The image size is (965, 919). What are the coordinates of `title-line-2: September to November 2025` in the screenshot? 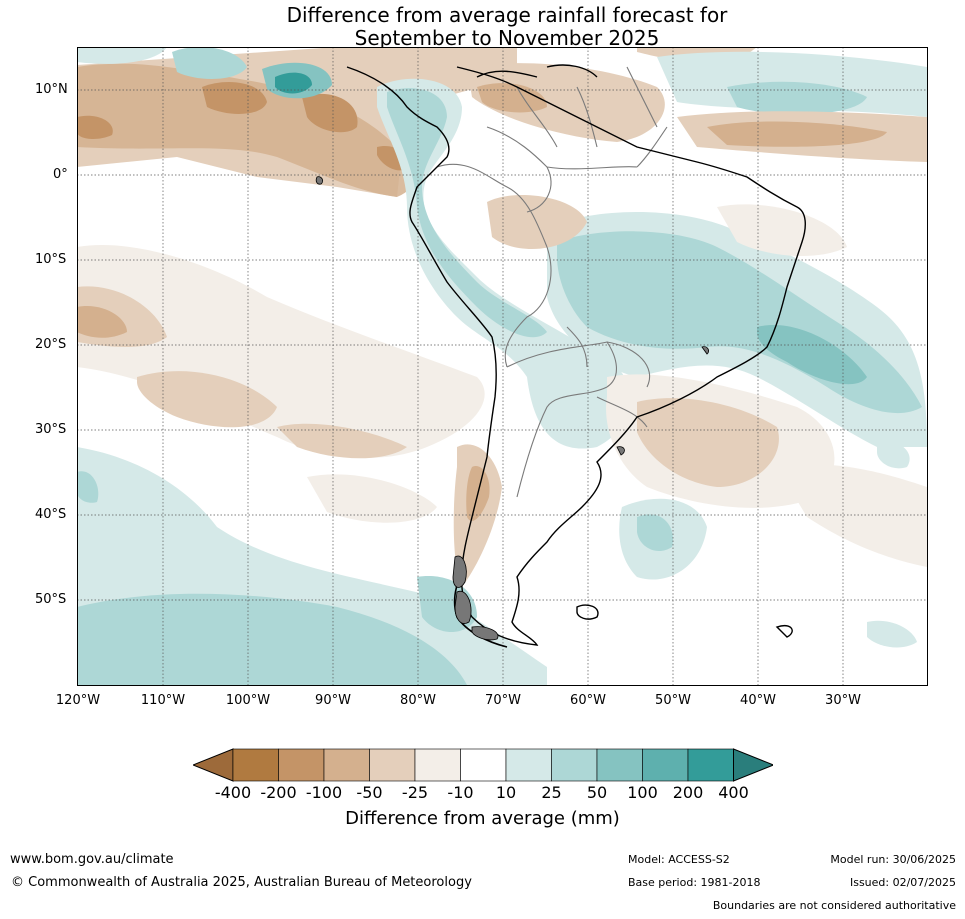 It's located at (507, 38).